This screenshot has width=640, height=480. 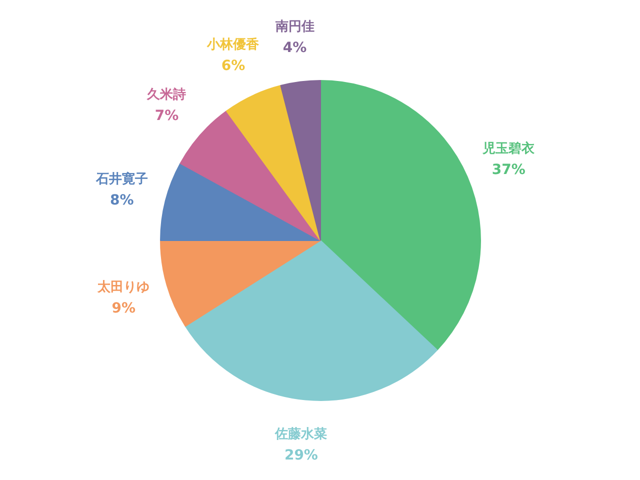 I want to click on data-label: 6%, so click(x=233, y=66).